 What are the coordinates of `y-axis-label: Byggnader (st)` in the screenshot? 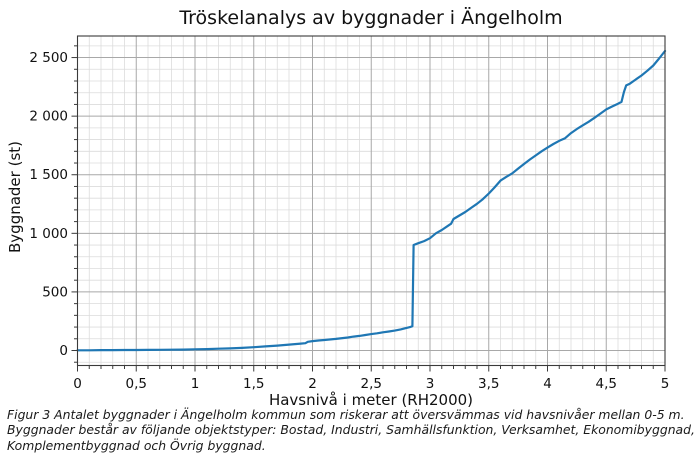 It's located at (15, 197).